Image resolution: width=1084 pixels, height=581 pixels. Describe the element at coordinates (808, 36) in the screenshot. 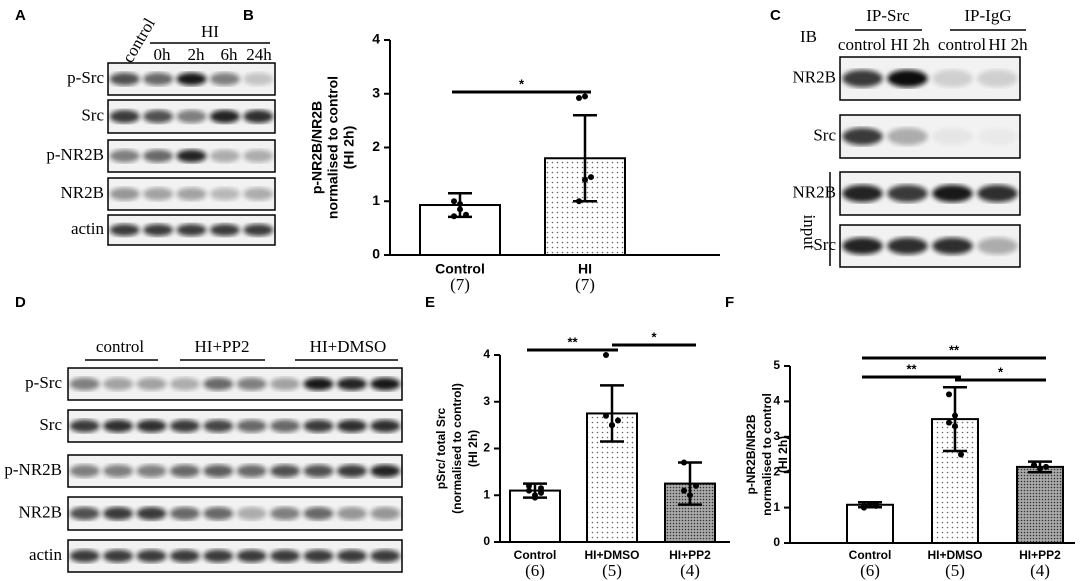

I see `ib-label: IB` at that location.